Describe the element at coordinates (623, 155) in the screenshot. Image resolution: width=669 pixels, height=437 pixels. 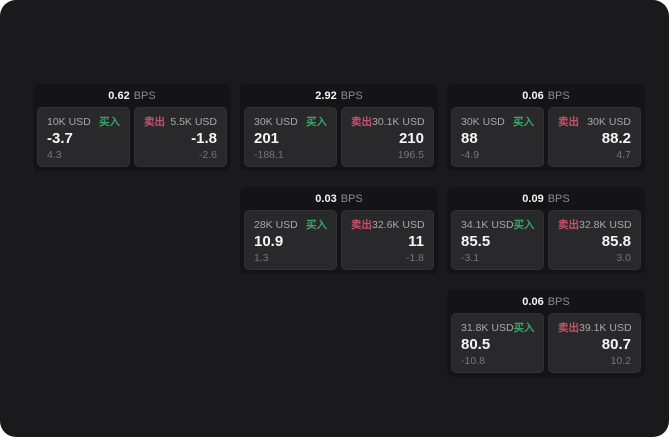
I see `sell-sub-value: 4.7` at that location.